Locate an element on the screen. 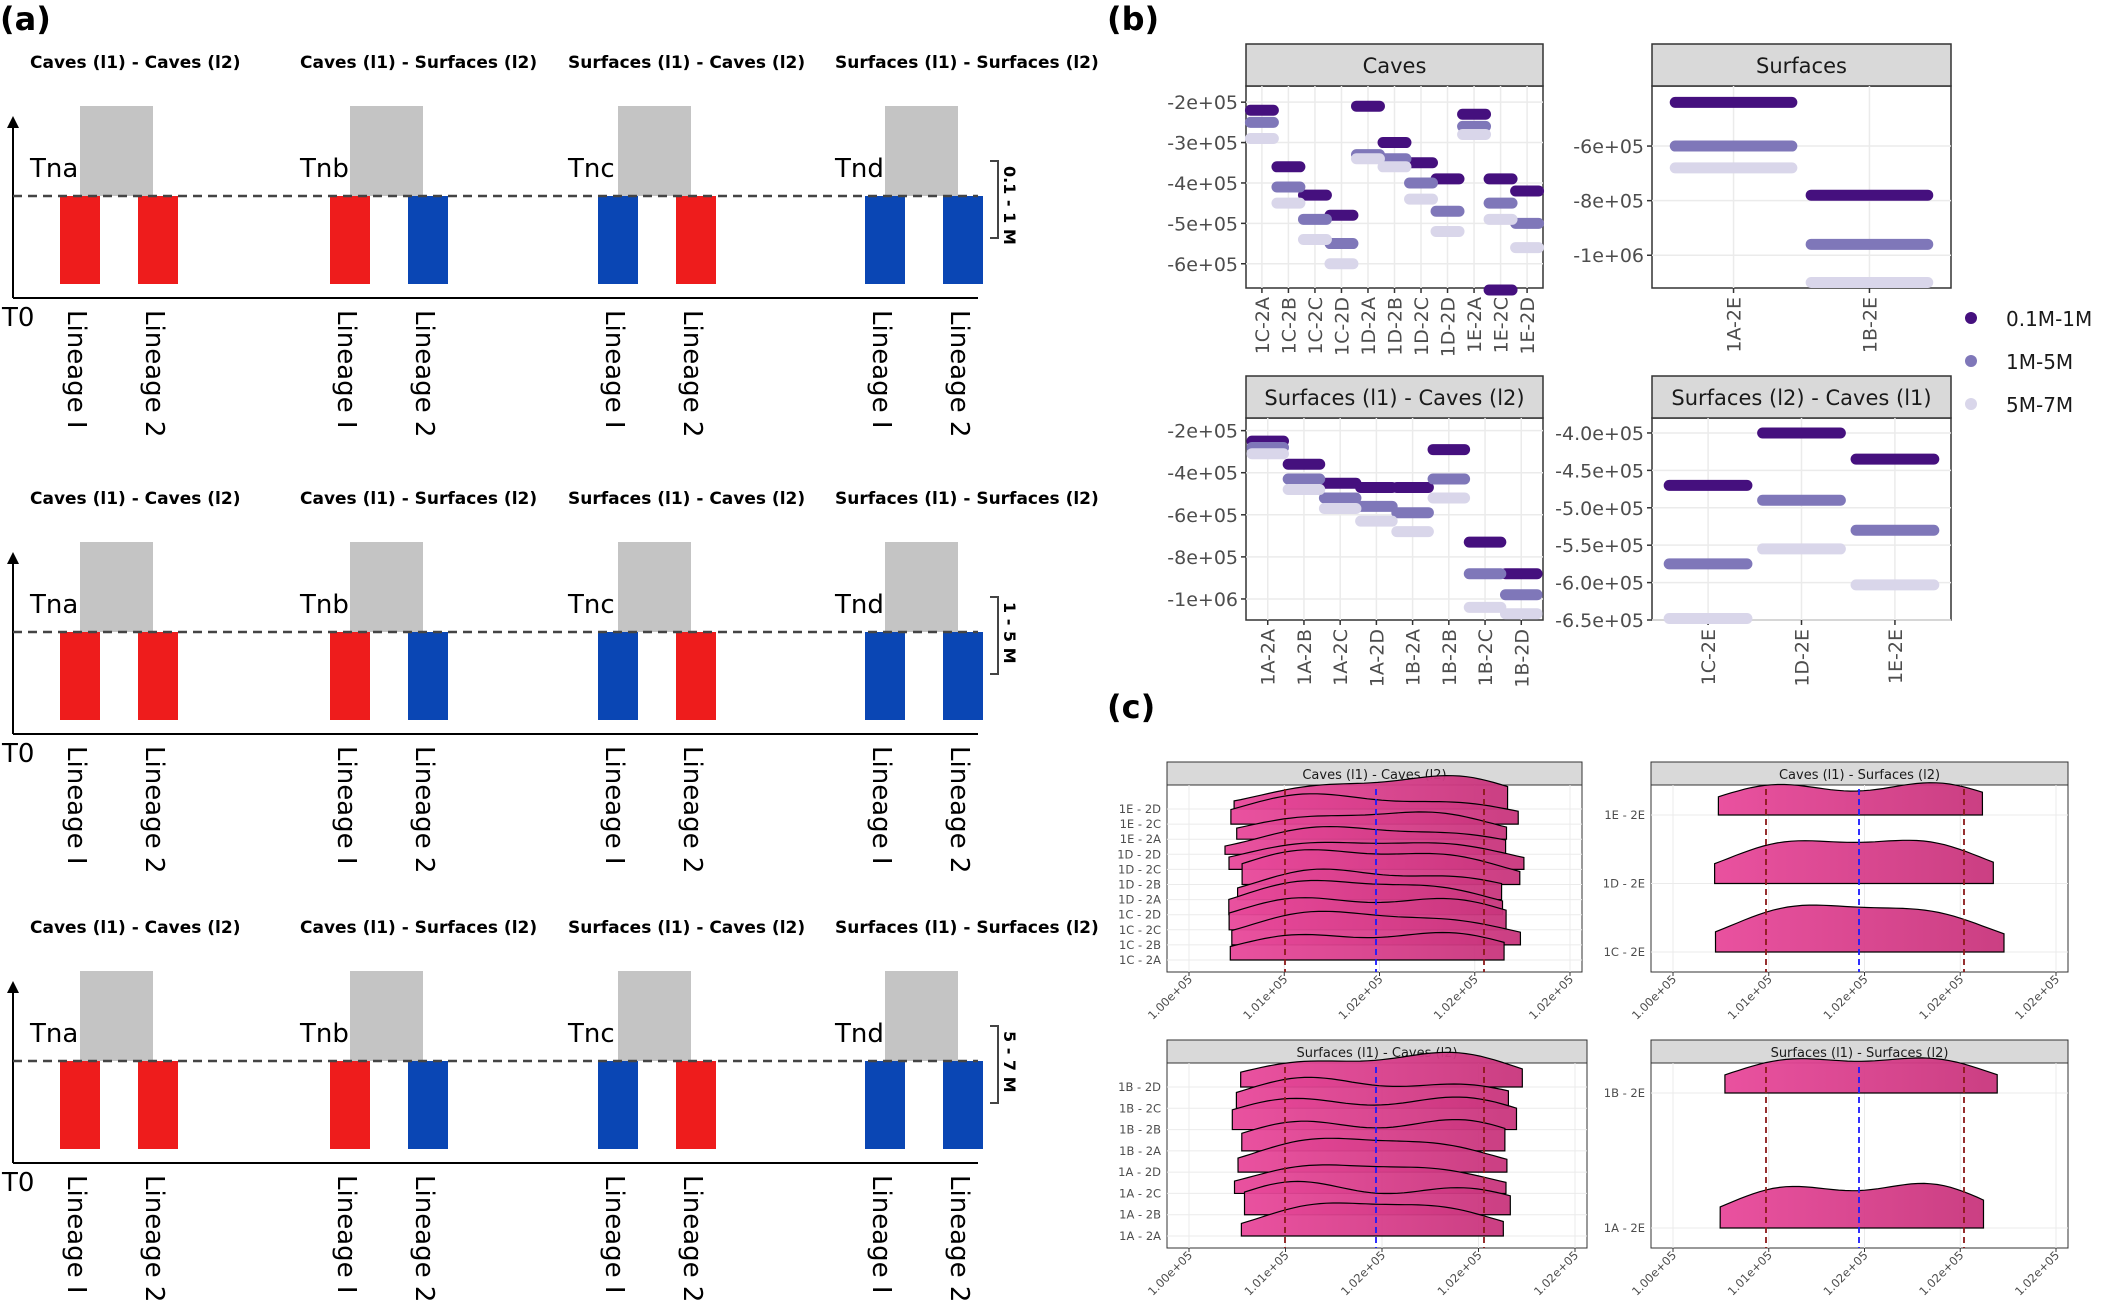  tick-label-x: 1E-2A is located at coordinates (1475, 325).